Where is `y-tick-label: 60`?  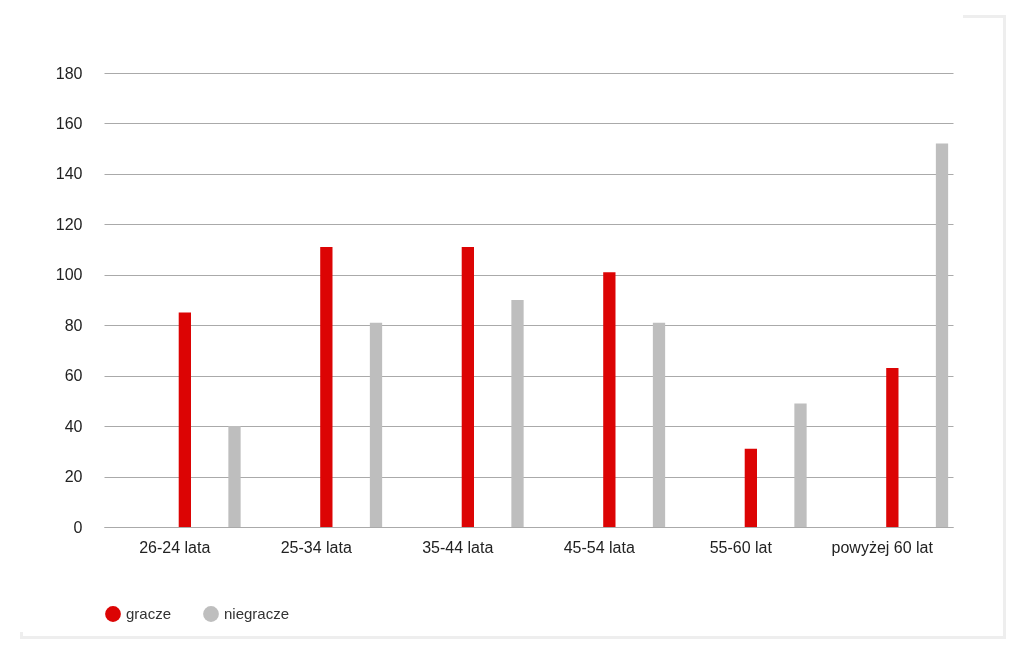 y-tick-label: 60 is located at coordinates (73, 376).